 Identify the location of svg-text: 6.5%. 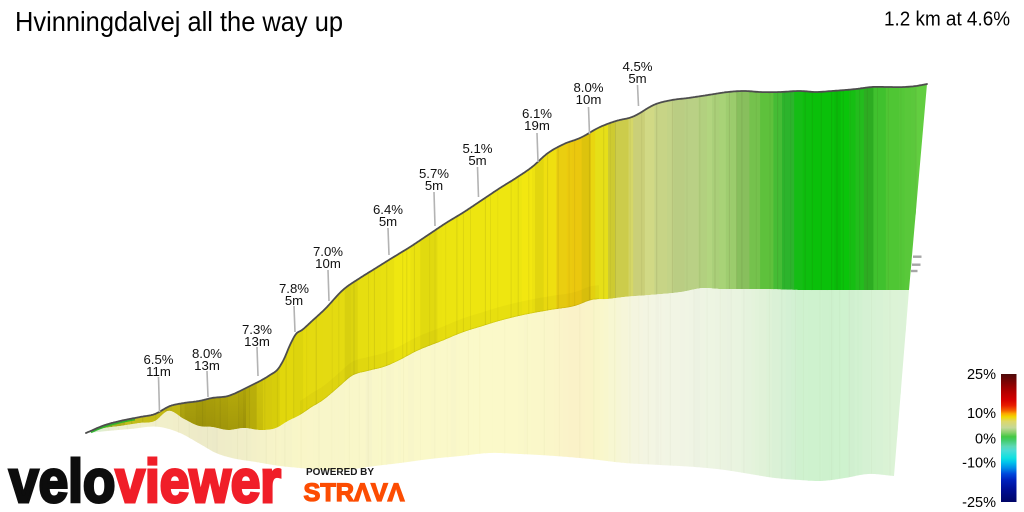
(158, 359).